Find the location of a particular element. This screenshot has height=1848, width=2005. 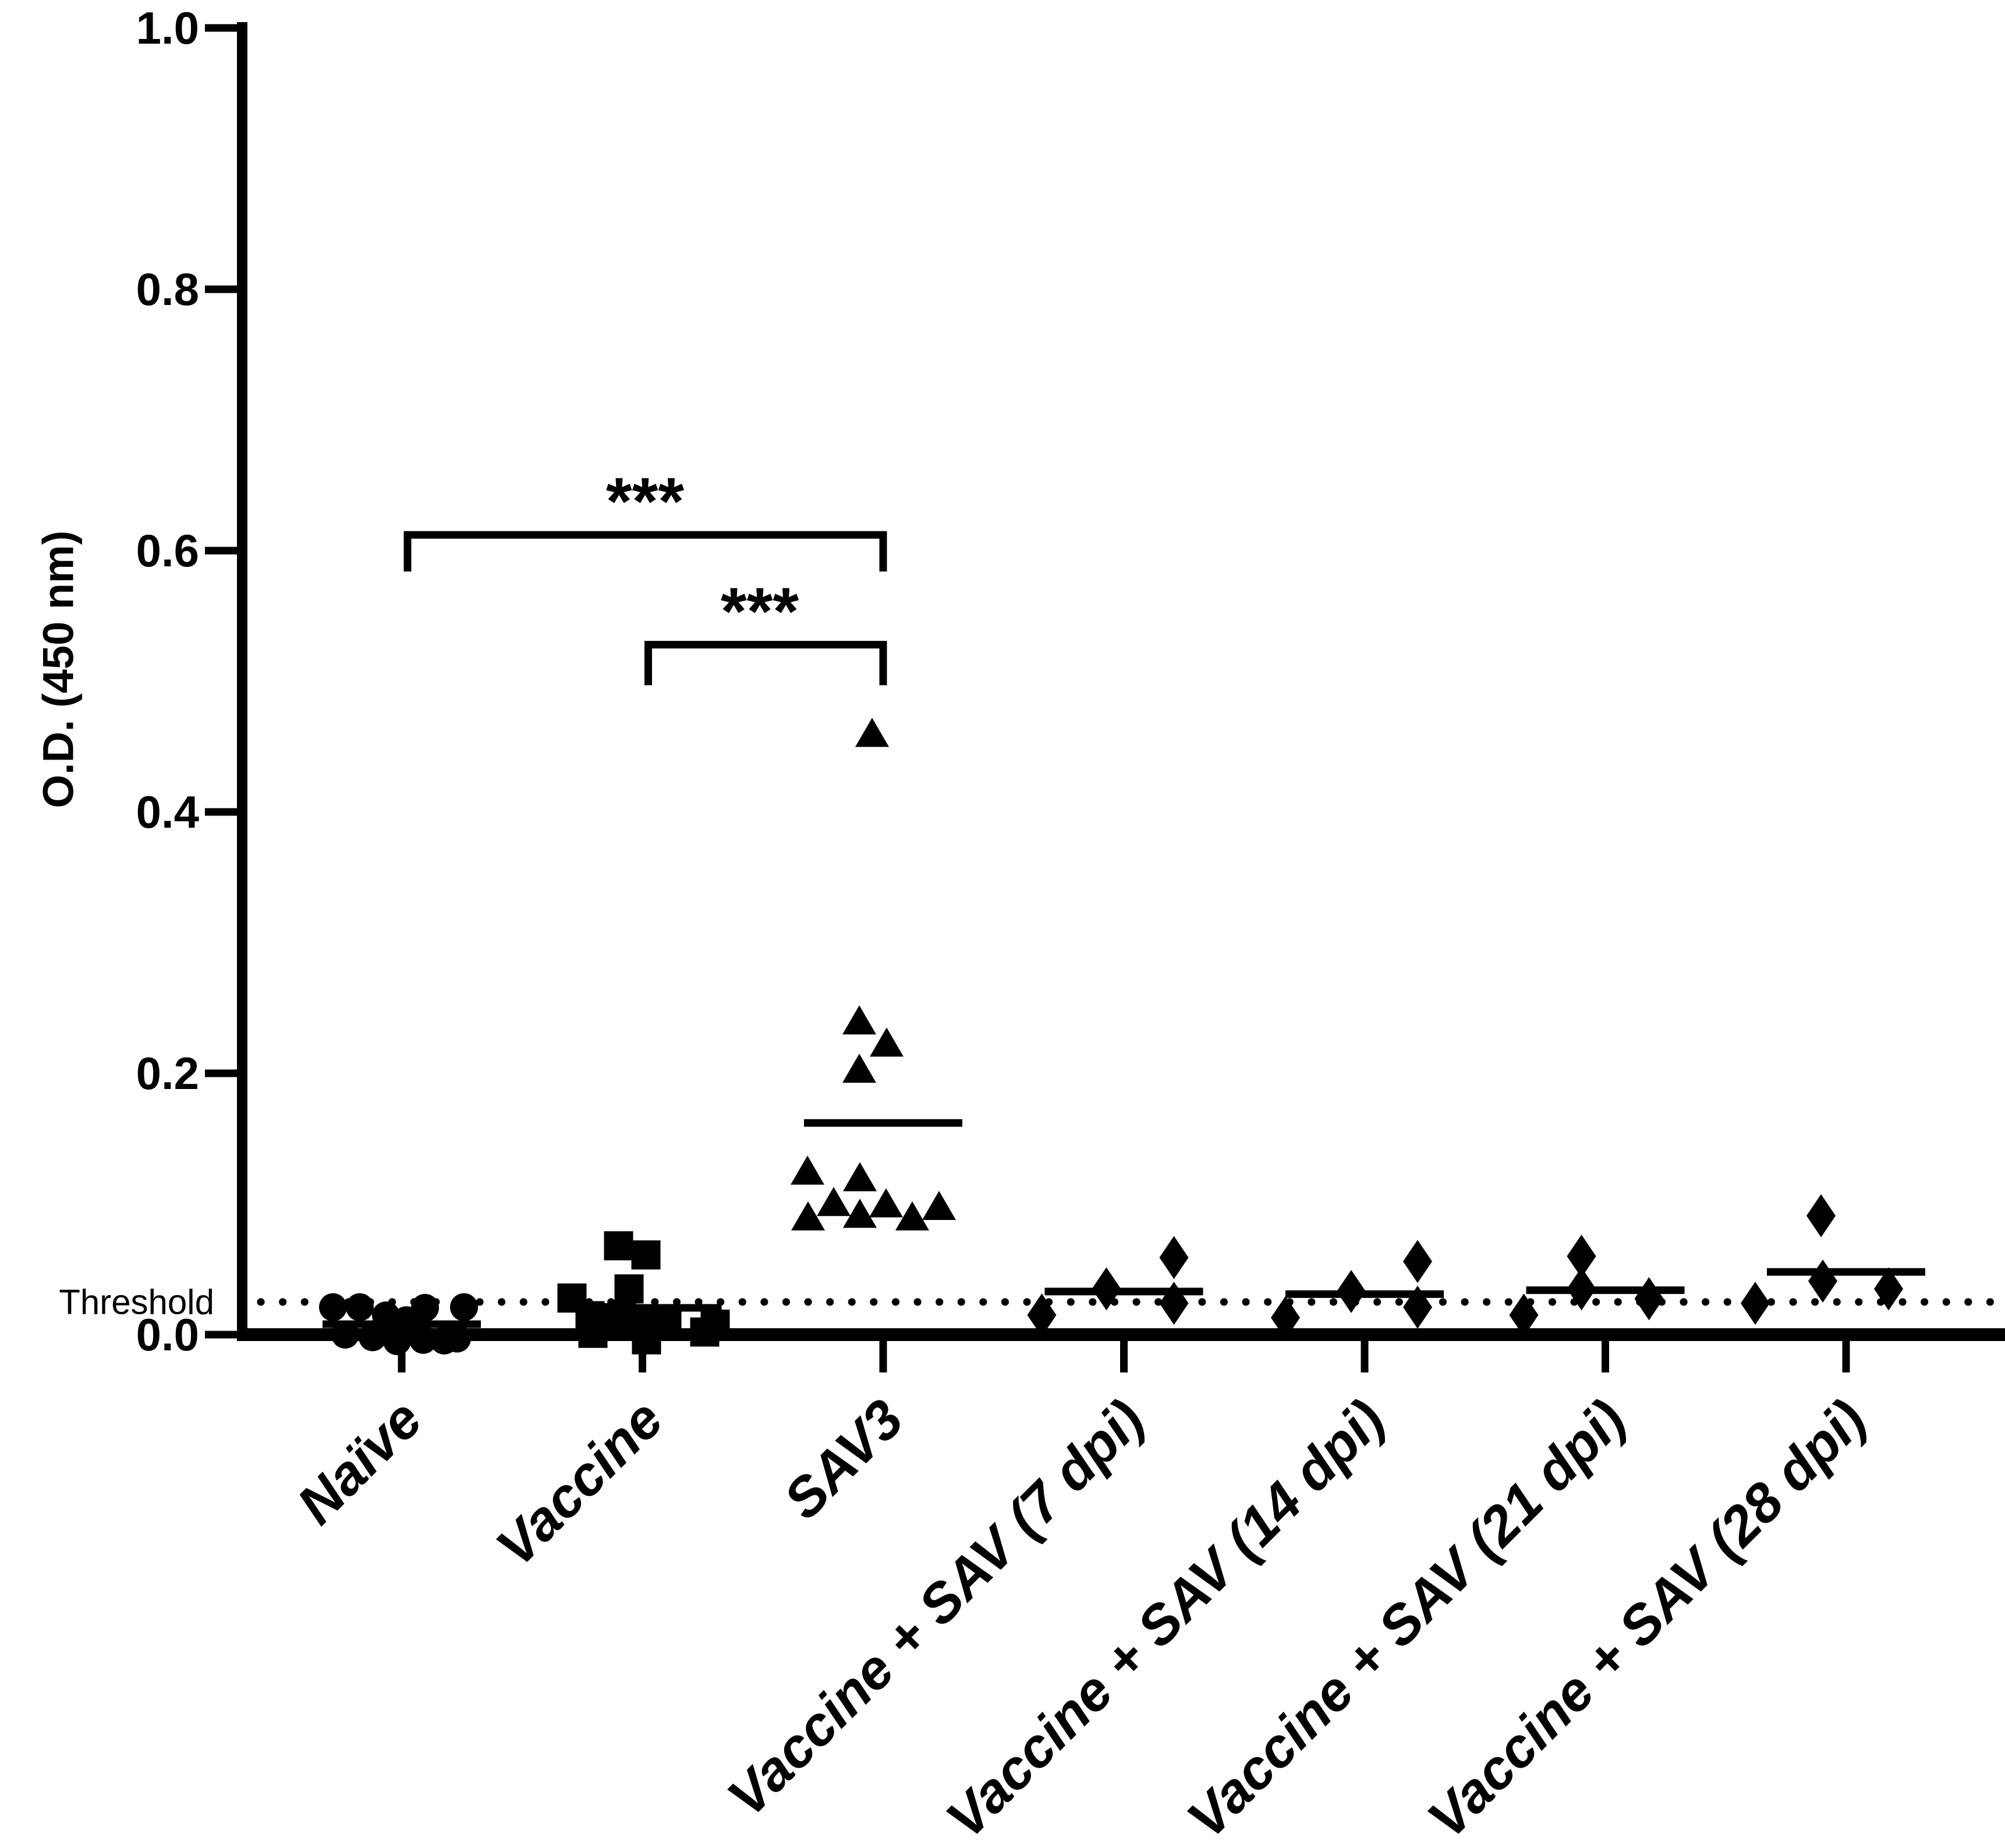

y-tick-label-0.4: 0.4 is located at coordinates (167, 812).